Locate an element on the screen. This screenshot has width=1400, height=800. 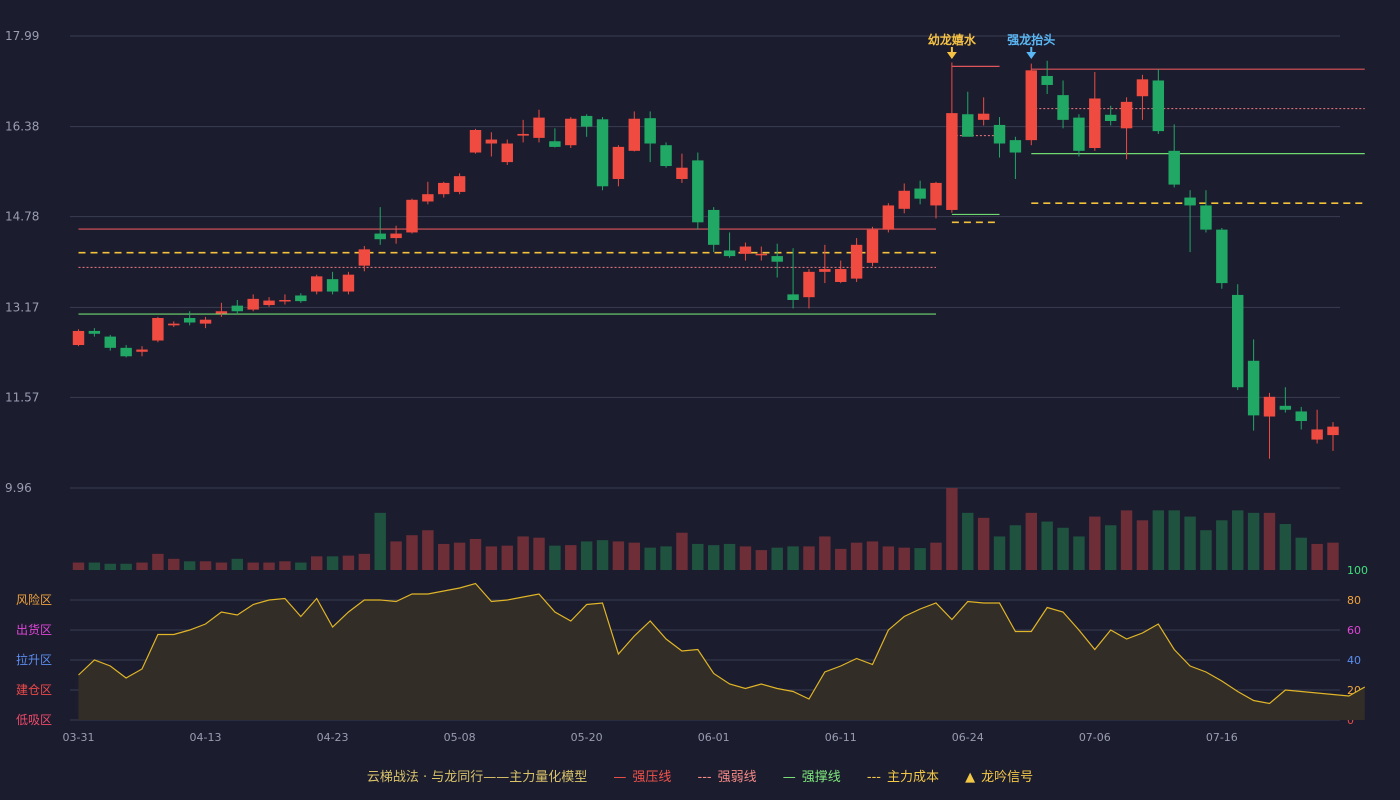
legend-marker: — is located at coordinates (789, 777).